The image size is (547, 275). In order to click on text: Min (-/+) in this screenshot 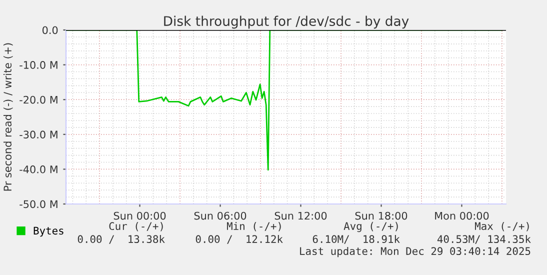, I will do `click(253, 227)`.